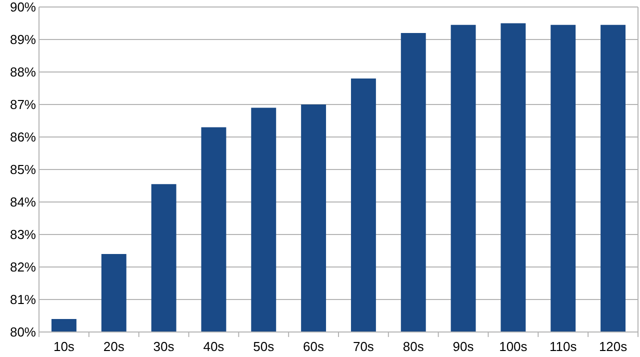 This screenshot has height=357, width=640. What do you see at coordinates (114, 346) in the screenshot?
I see `x-tick-label: 20s` at bounding box center [114, 346].